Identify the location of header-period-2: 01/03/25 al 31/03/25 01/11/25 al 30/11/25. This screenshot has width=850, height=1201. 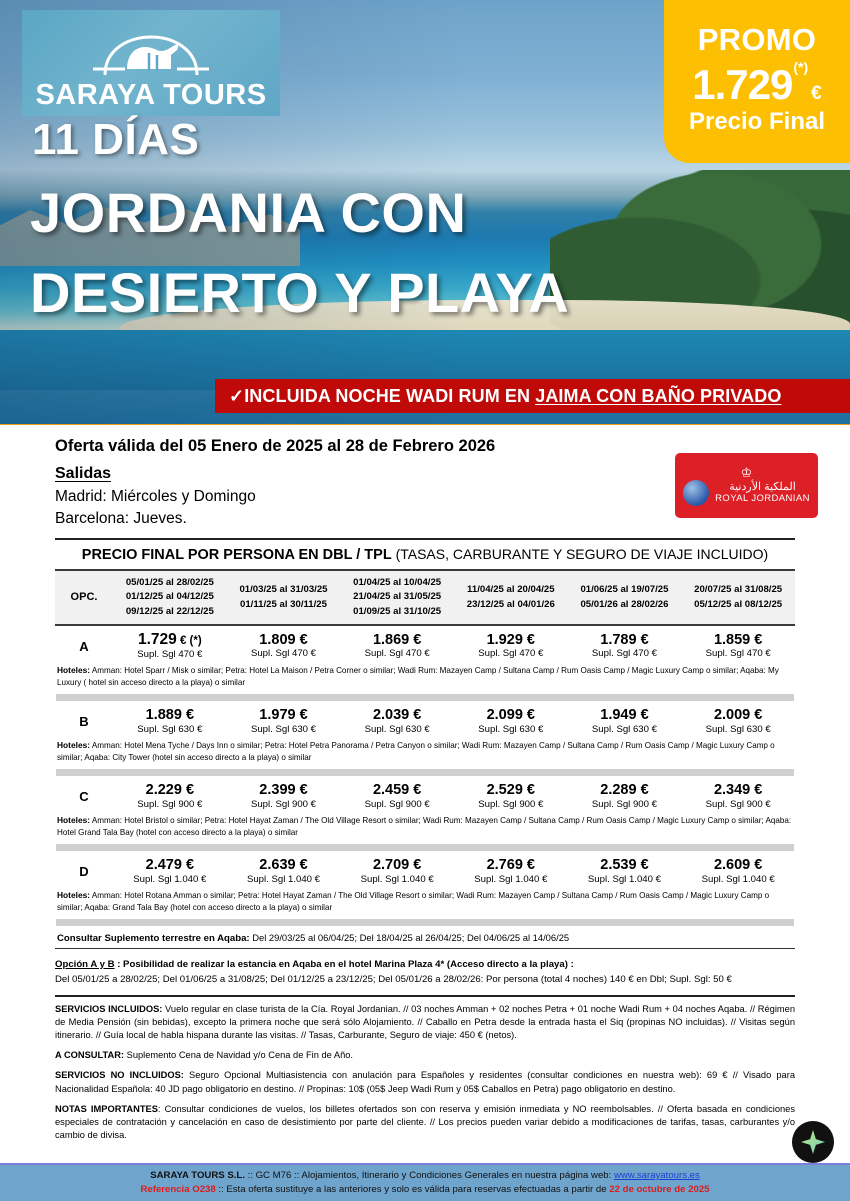
(284, 597).